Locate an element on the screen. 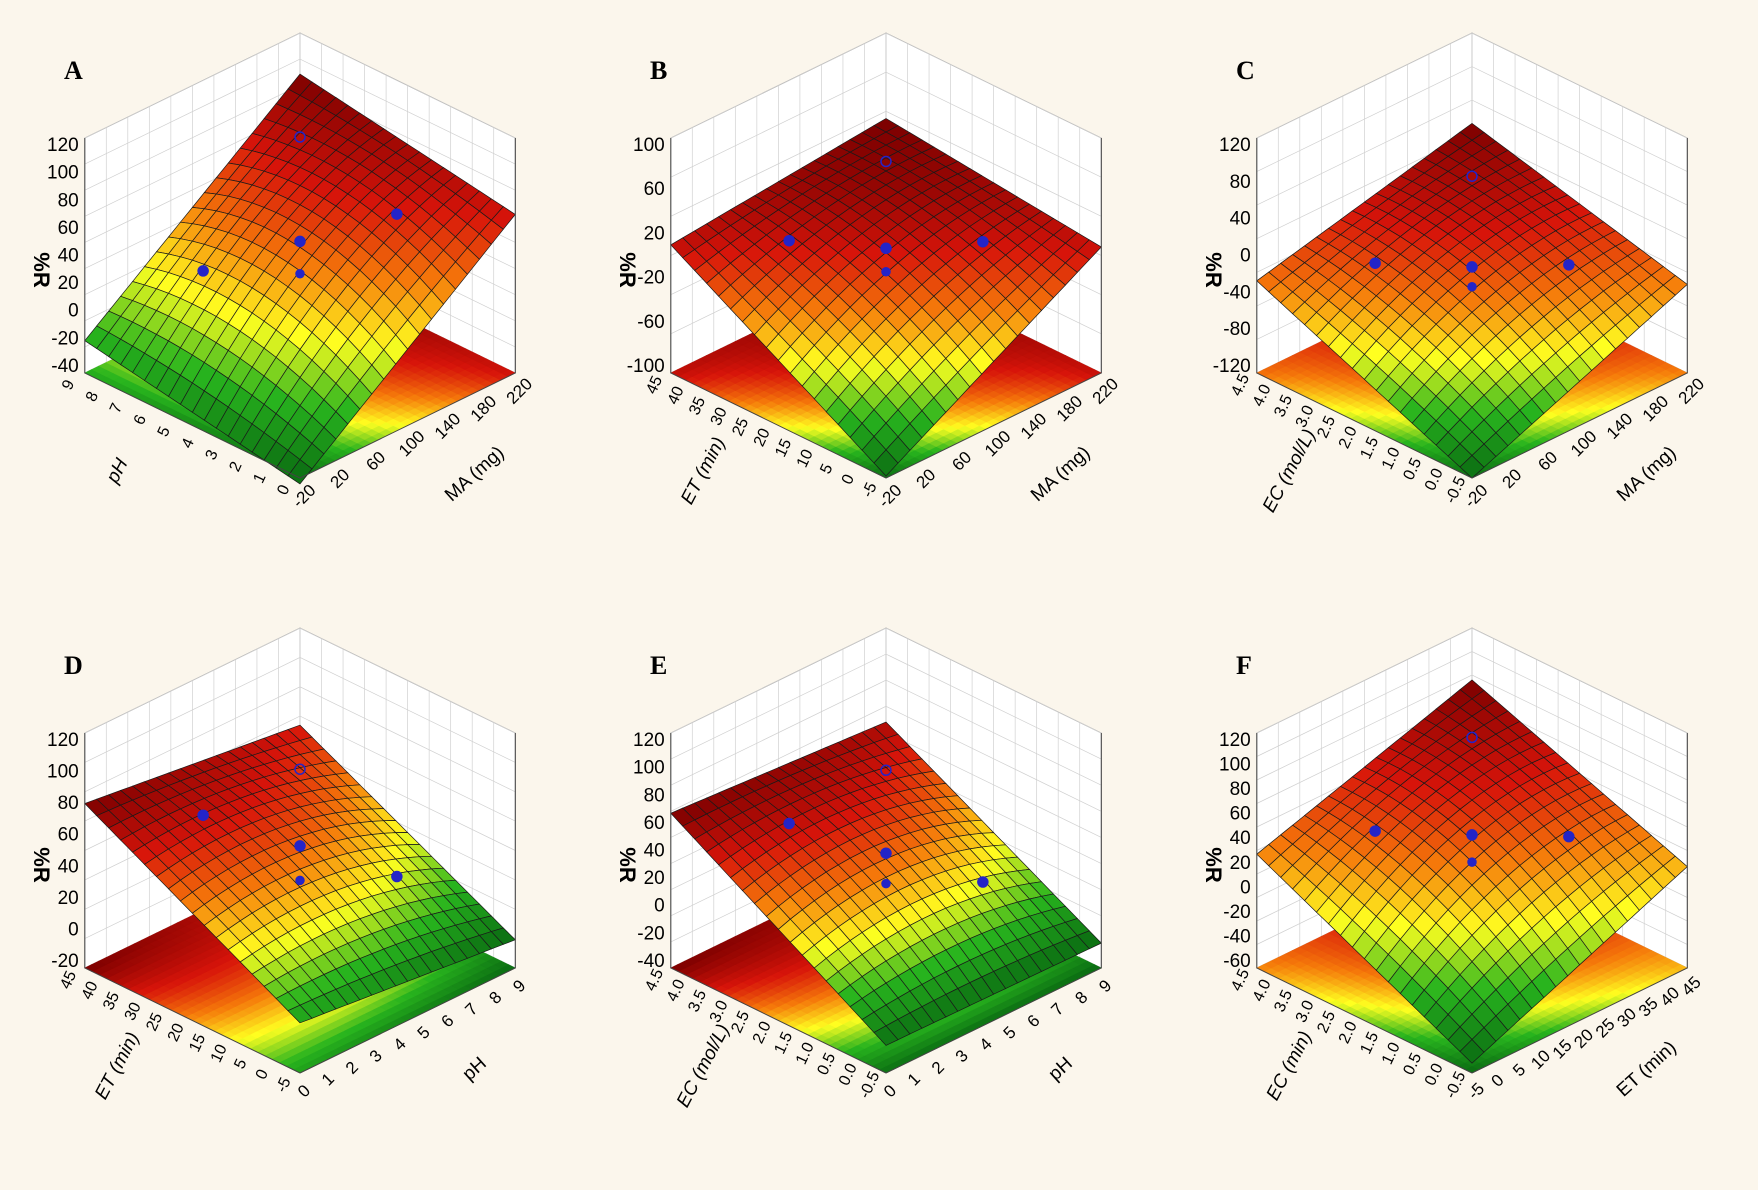 Image resolution: width=1760 pixels, height=1190 pixels. z-tick-label: -20 is located at coordinates (650, 278).